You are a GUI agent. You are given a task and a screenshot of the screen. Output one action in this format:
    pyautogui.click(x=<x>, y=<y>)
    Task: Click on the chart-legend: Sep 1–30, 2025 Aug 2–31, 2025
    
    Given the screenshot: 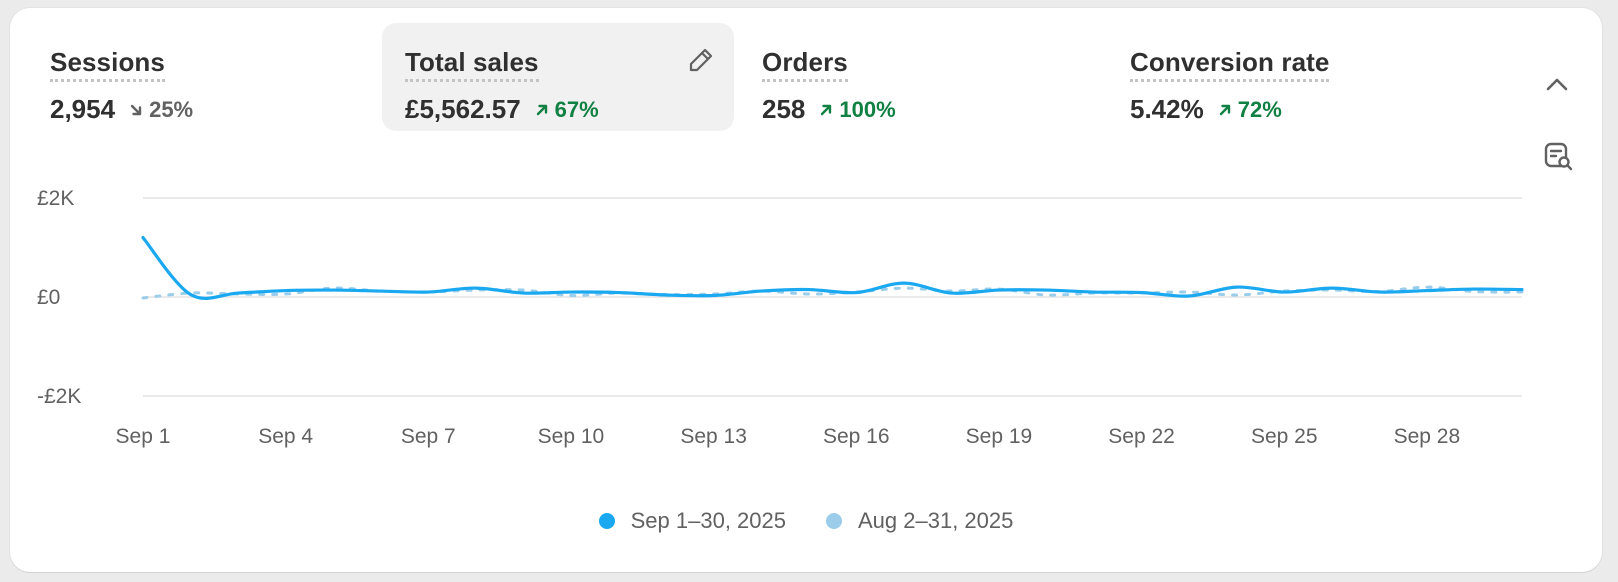 What is the action you would take?
    pyautogui.click(x=806, y=521)
    